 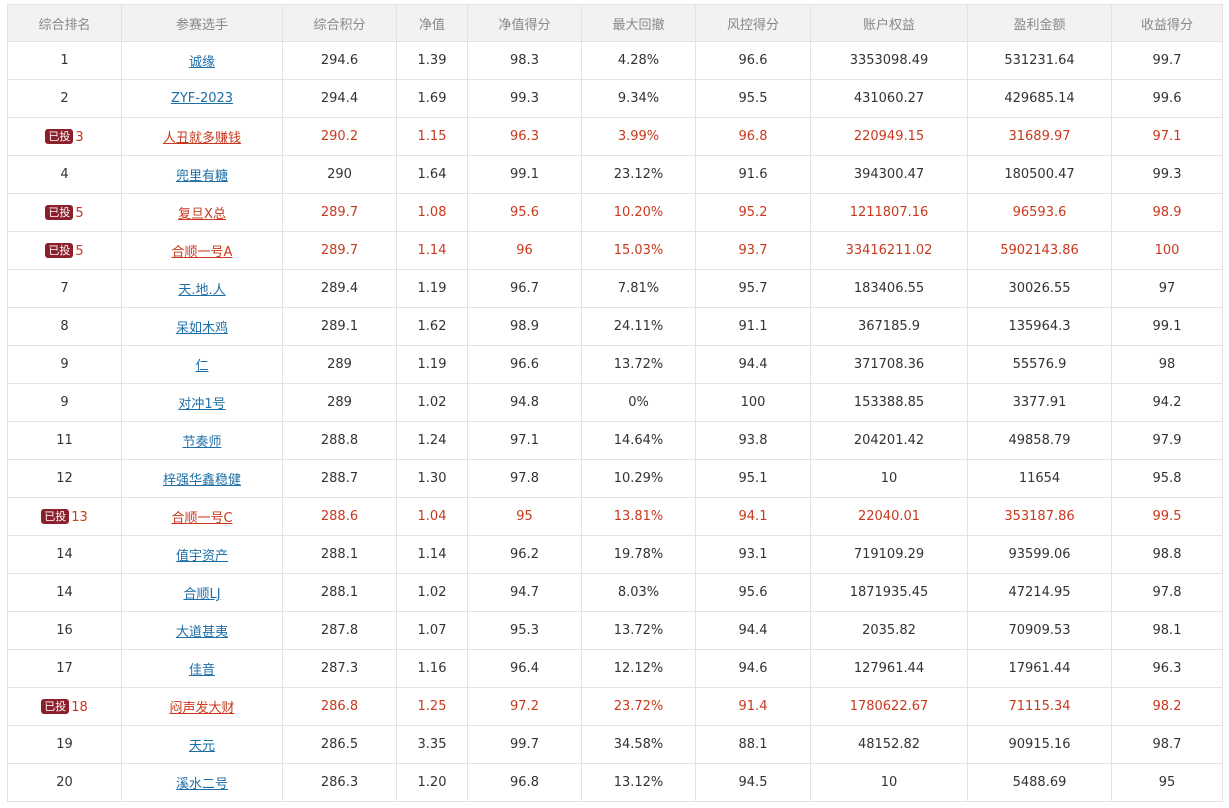 I want to click on player-link: 天.地.人, so click(x=202, y=290).